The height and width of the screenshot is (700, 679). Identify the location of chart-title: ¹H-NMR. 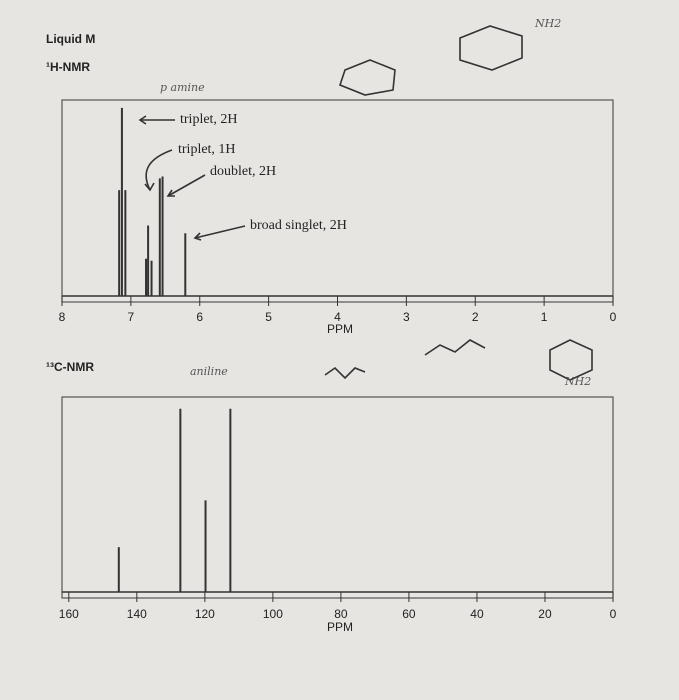
(68, 67).